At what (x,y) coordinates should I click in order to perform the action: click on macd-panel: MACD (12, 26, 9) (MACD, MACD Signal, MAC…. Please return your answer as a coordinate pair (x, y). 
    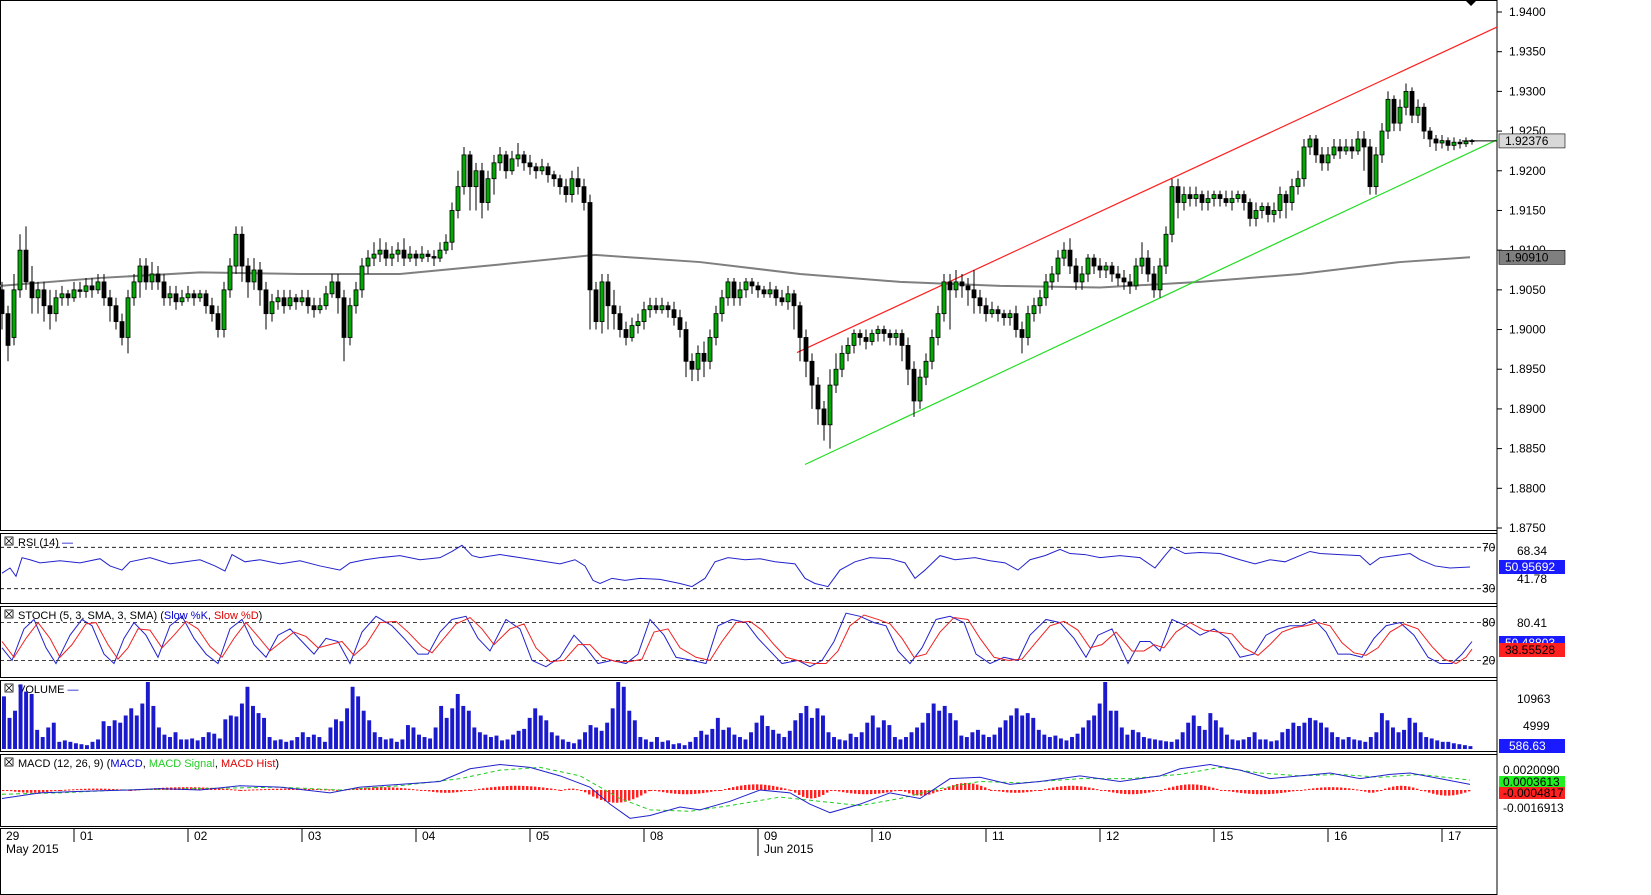
    Looking at the image, I should click on (736, 788).